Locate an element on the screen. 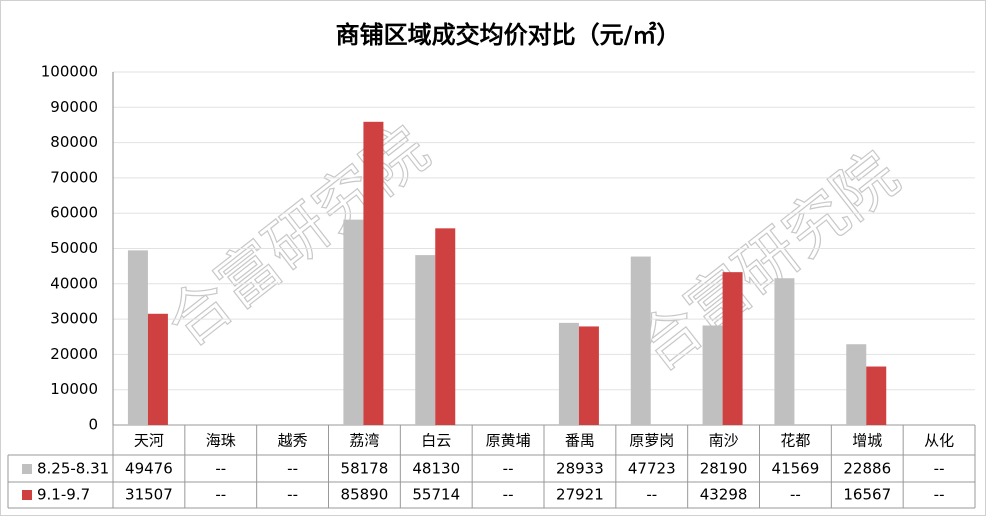  chart-title: 商铺区域成交均价对比（元/㎡） is located at coordinates (508, 35).